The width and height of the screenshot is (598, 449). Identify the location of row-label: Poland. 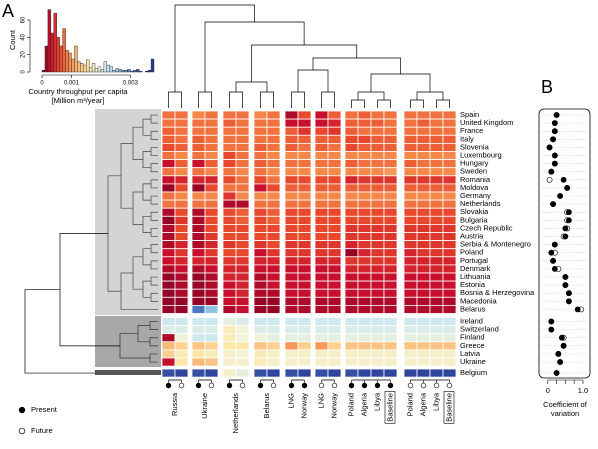
(471, 252).